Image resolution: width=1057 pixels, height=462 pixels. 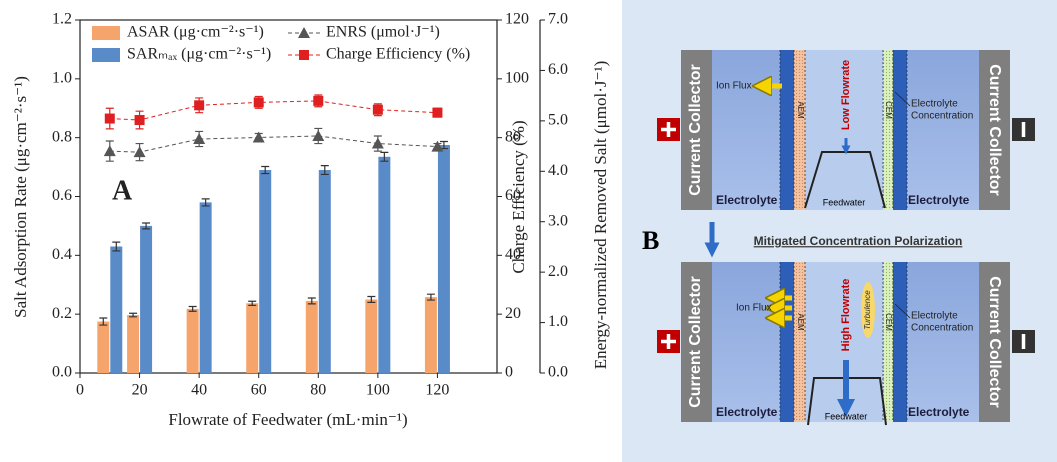 What do you see at coordinates (199, 54) in the screenshot?
I see `legend-label: SARₘₐₓ (μg·cm⁻²·s⁻¹)` at bounding box center [199, 54].